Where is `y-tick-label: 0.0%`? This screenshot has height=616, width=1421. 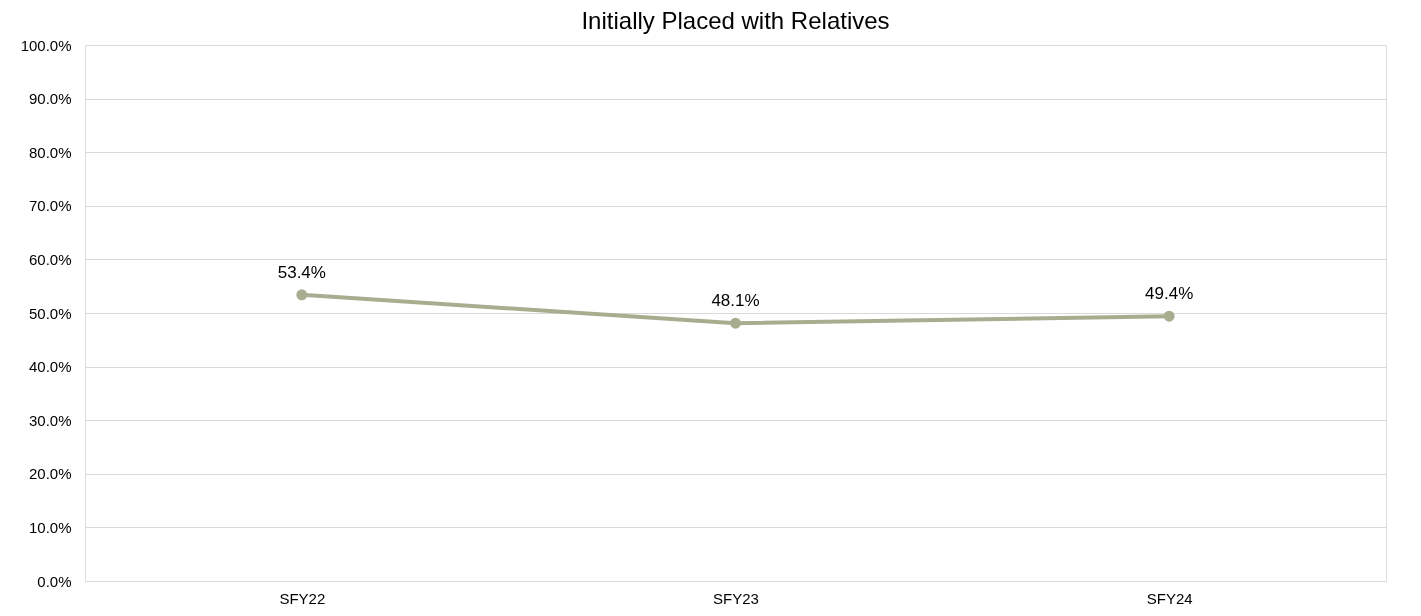 y-tick-label: 0.0% is located at coordinates (54, 581).